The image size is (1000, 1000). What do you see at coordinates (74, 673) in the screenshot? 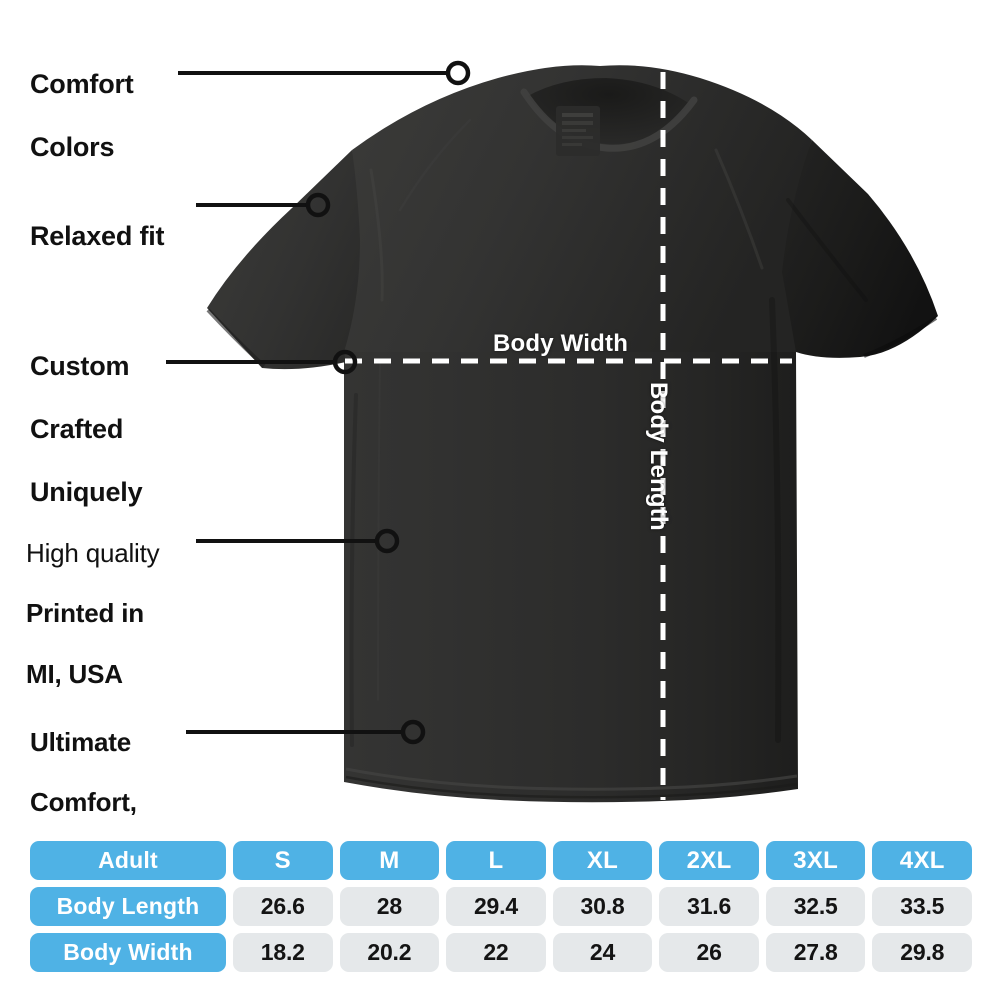
I see `callout-line: MI, USA` at bounding box center [74, 673].